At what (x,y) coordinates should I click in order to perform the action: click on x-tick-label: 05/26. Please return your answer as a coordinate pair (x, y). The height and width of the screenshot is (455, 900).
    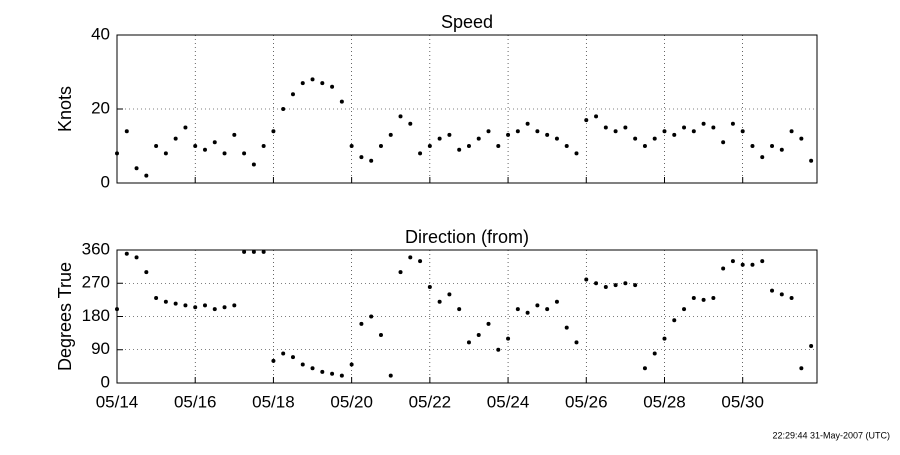
    Looking at the image, I should click on (586, 401).